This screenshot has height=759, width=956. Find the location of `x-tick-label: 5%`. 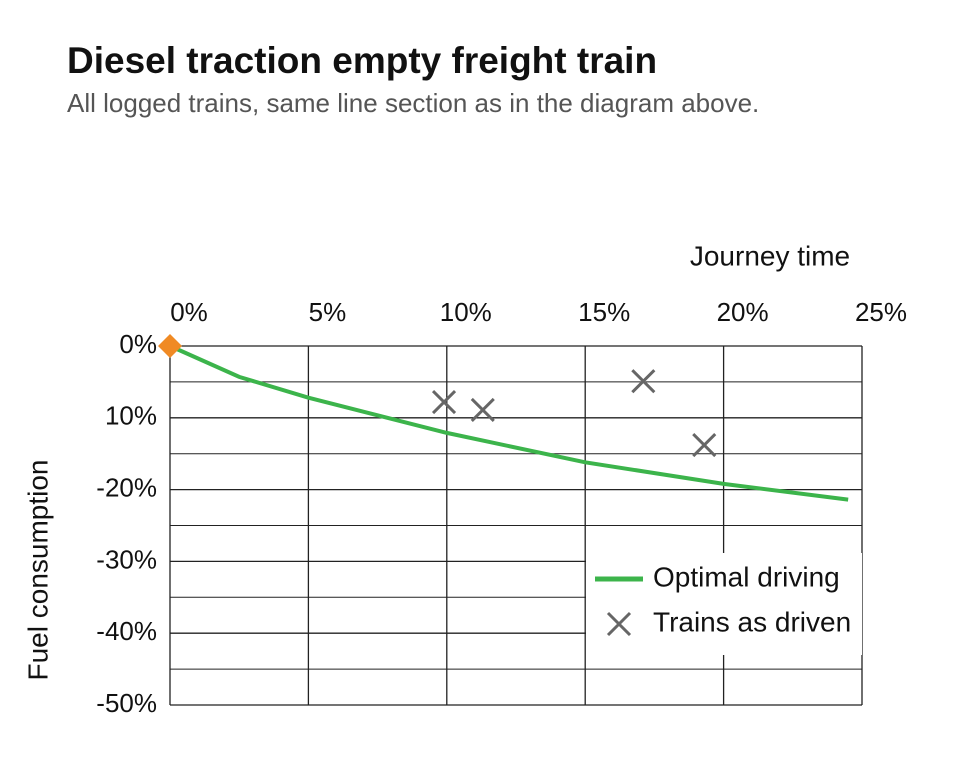

x-tick-label: 5% is located at coordinates (328, 312).